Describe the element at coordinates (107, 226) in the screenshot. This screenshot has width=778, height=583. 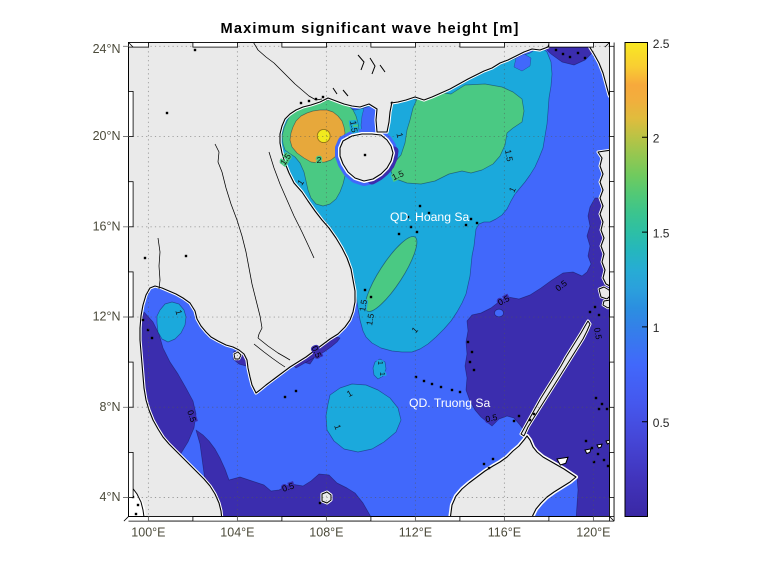
I see `svg-text: 16°N` at that location.